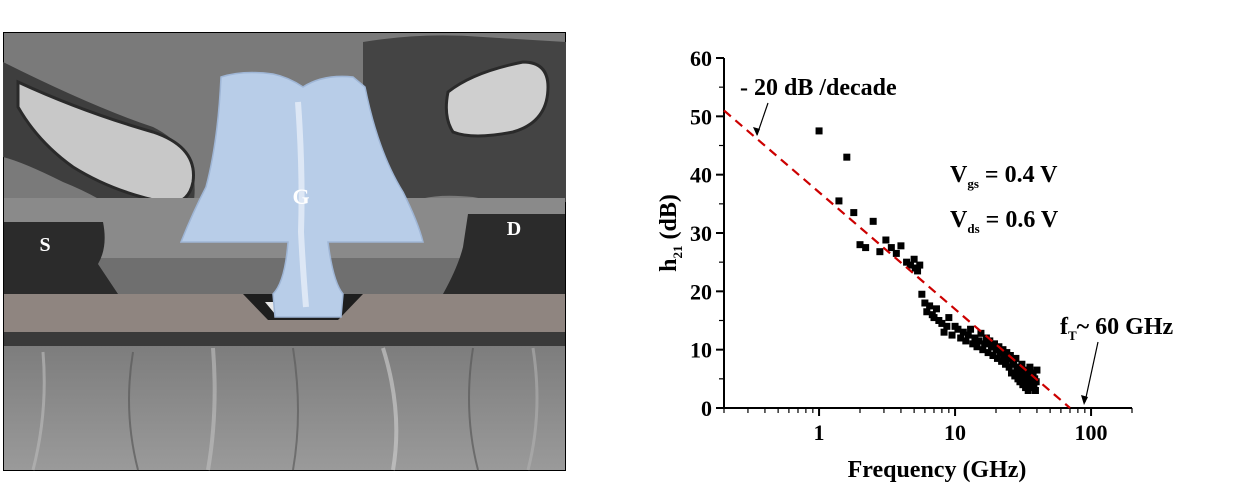 The height and width of the screenshot is (492, 1251). What do you see at coordinates (701, 58) in the screenshot?
I see `y-tick-label: 60` at bounding box center [701, 58].